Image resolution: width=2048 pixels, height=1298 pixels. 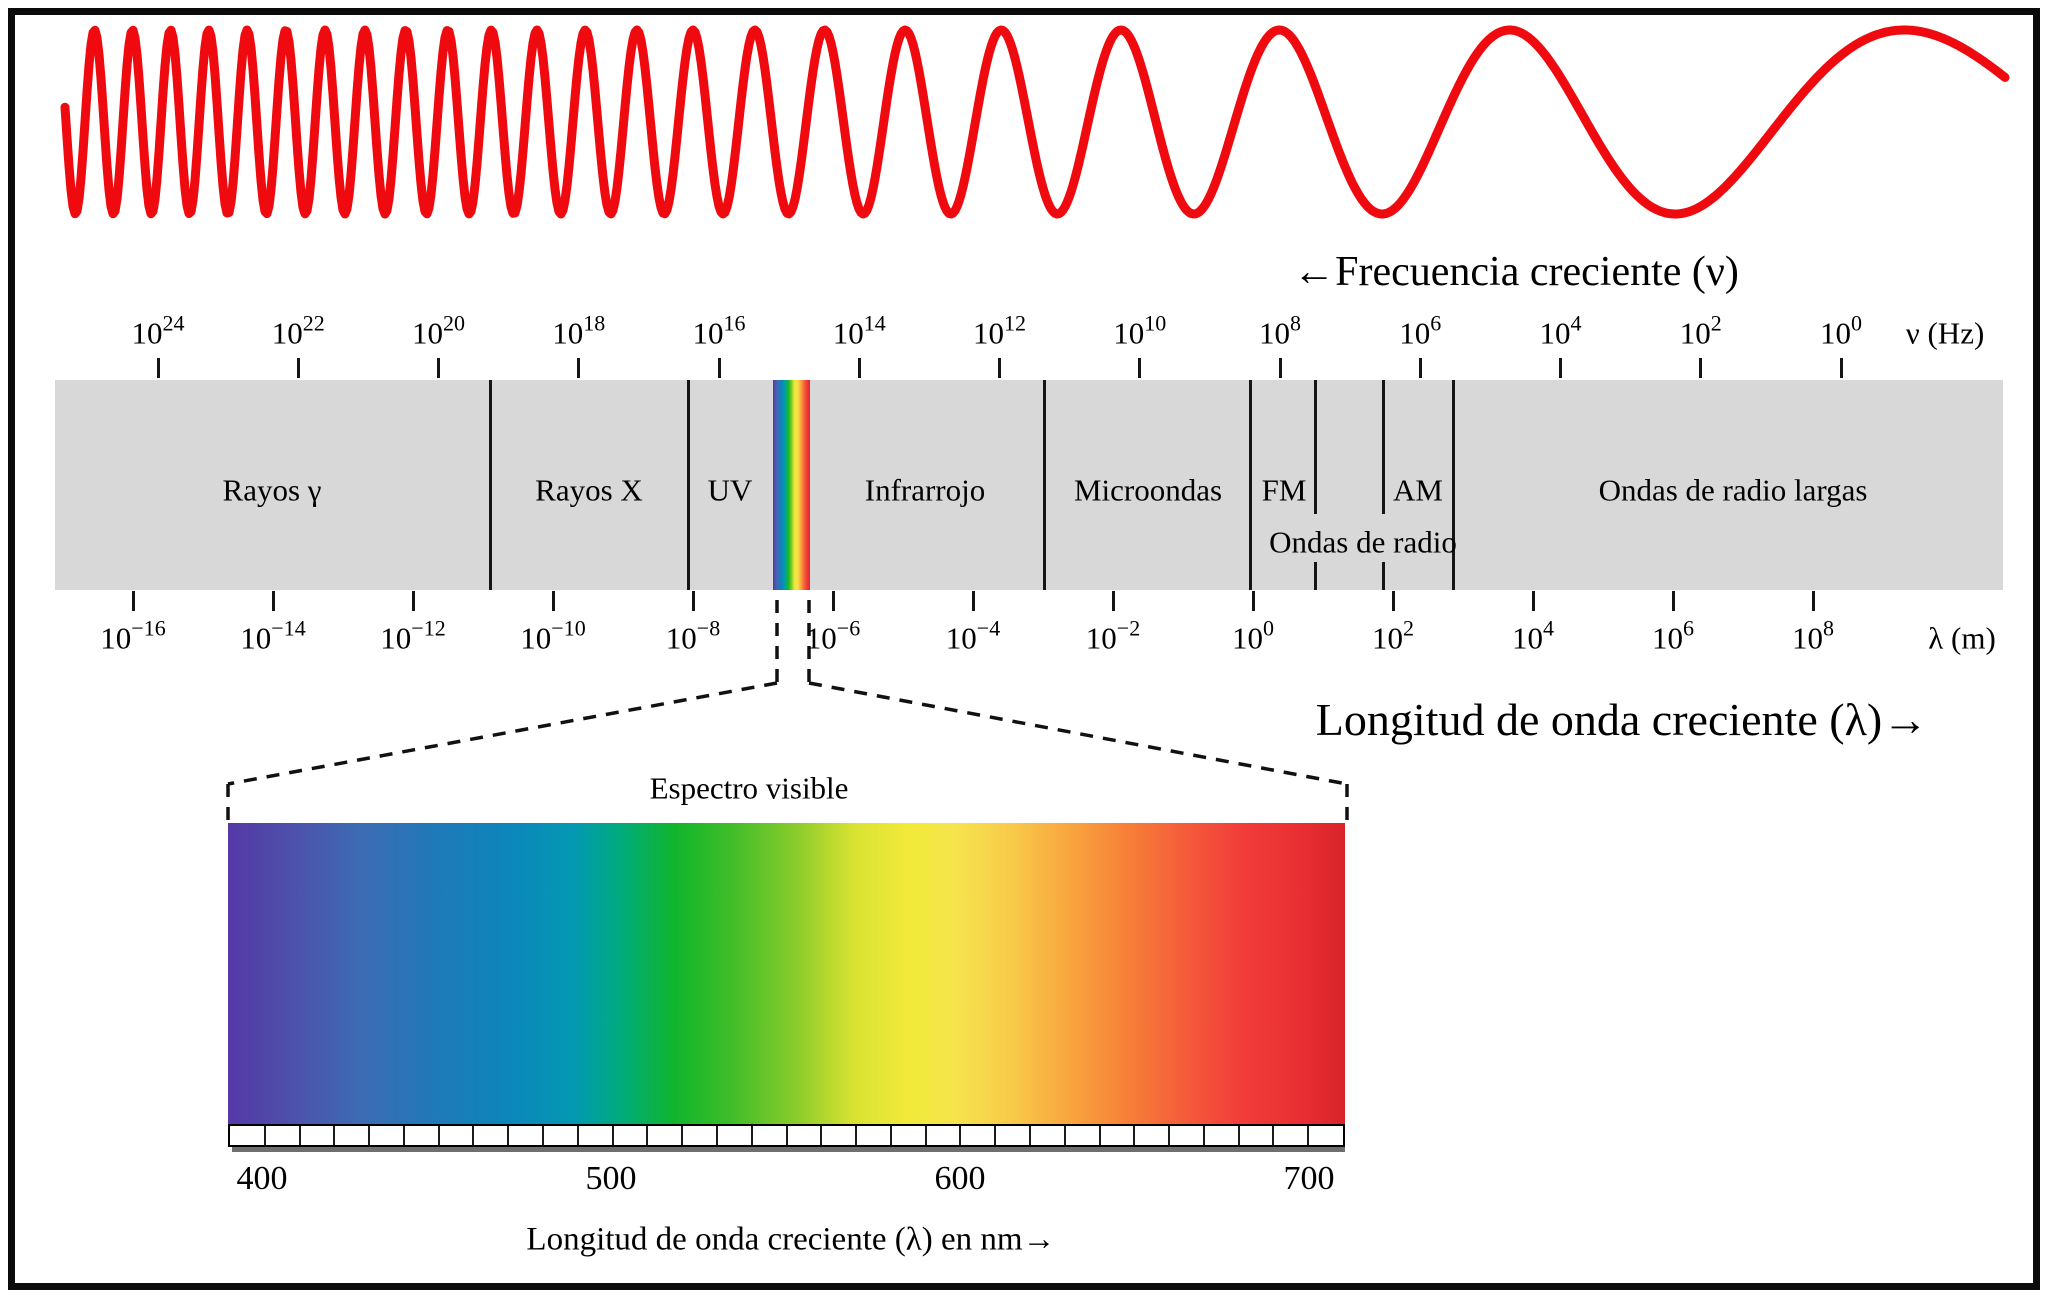 I want to click on em-wave-curve, so click(x=1035, y=122).